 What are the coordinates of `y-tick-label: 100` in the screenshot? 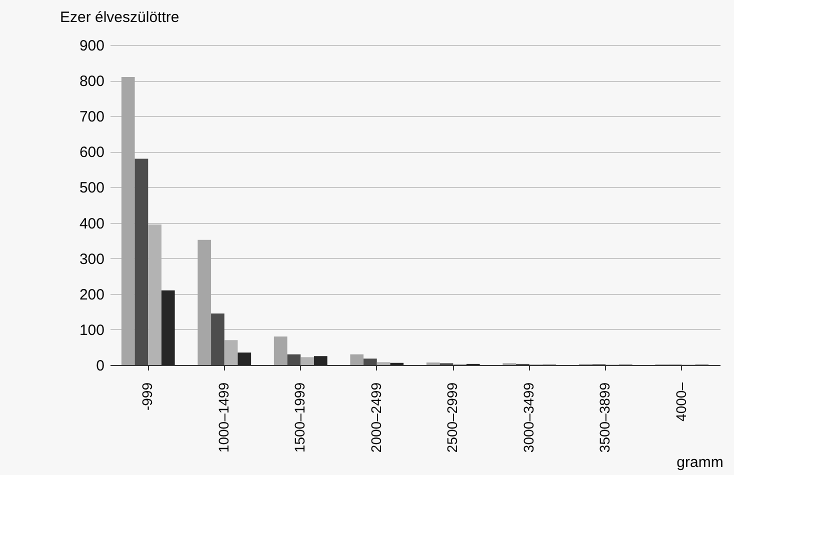 It's located at (91, 330).